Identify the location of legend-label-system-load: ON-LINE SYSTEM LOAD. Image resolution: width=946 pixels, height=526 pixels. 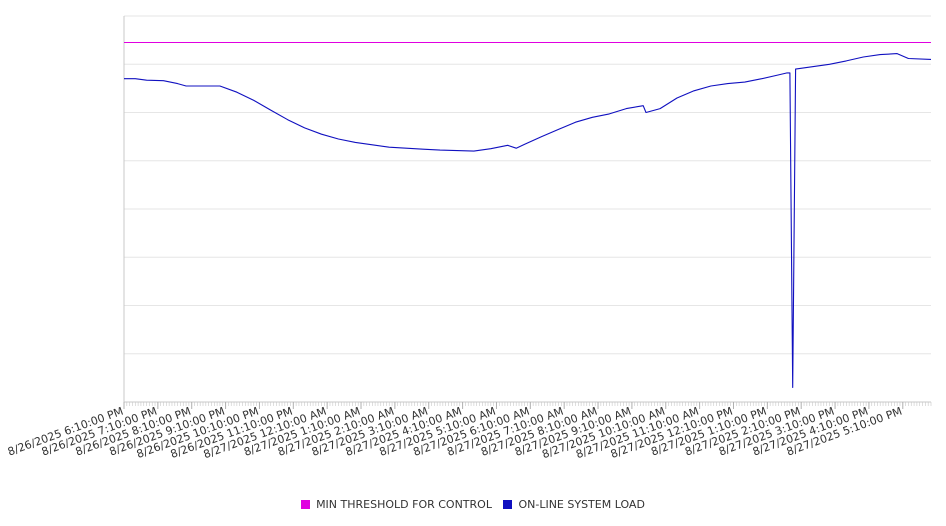
(581, 504).